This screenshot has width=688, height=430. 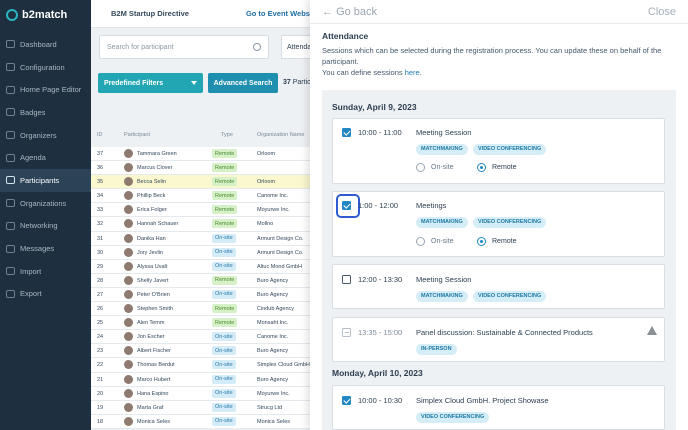 What do you see at coordinates (412, 72) in the screenshot?
I see `define-sessions-link: here` at bounding box center [412, 72].